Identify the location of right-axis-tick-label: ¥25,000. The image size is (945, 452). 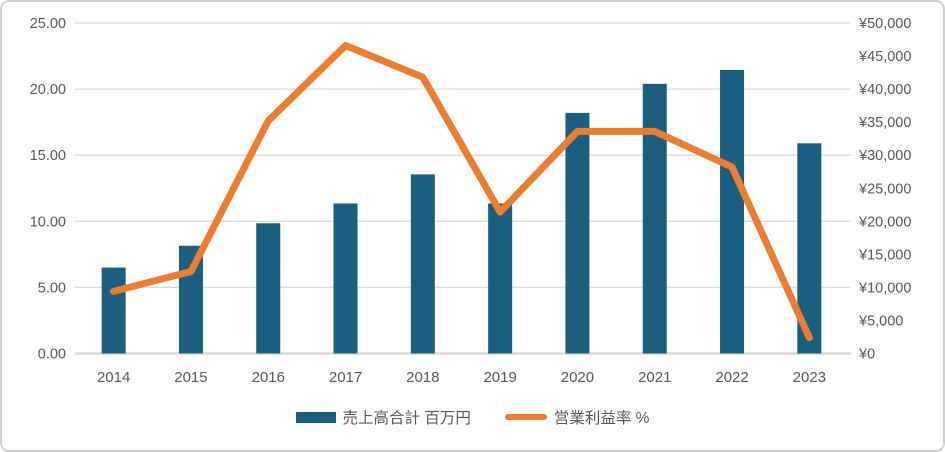
(884, 189).